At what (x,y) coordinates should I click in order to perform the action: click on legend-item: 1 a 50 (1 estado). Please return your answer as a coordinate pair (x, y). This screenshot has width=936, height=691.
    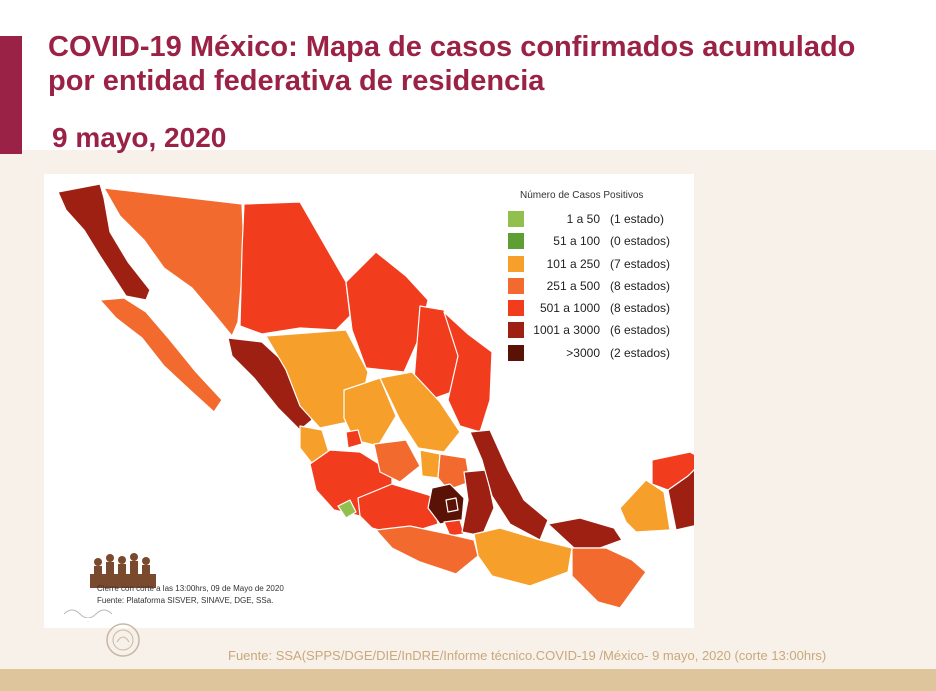
    Looking at the image, I should click on (600, 222).